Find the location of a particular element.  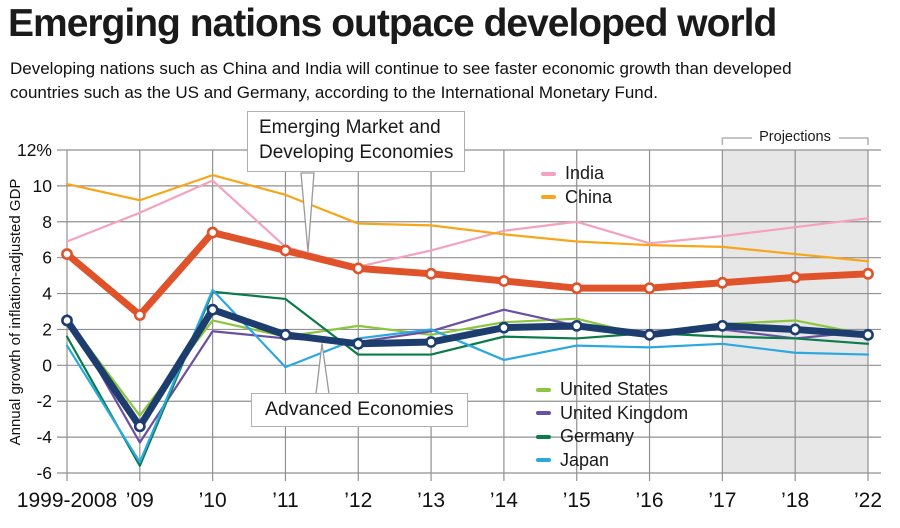

y-tick-label: 10 is located at coordinates (43, 186).